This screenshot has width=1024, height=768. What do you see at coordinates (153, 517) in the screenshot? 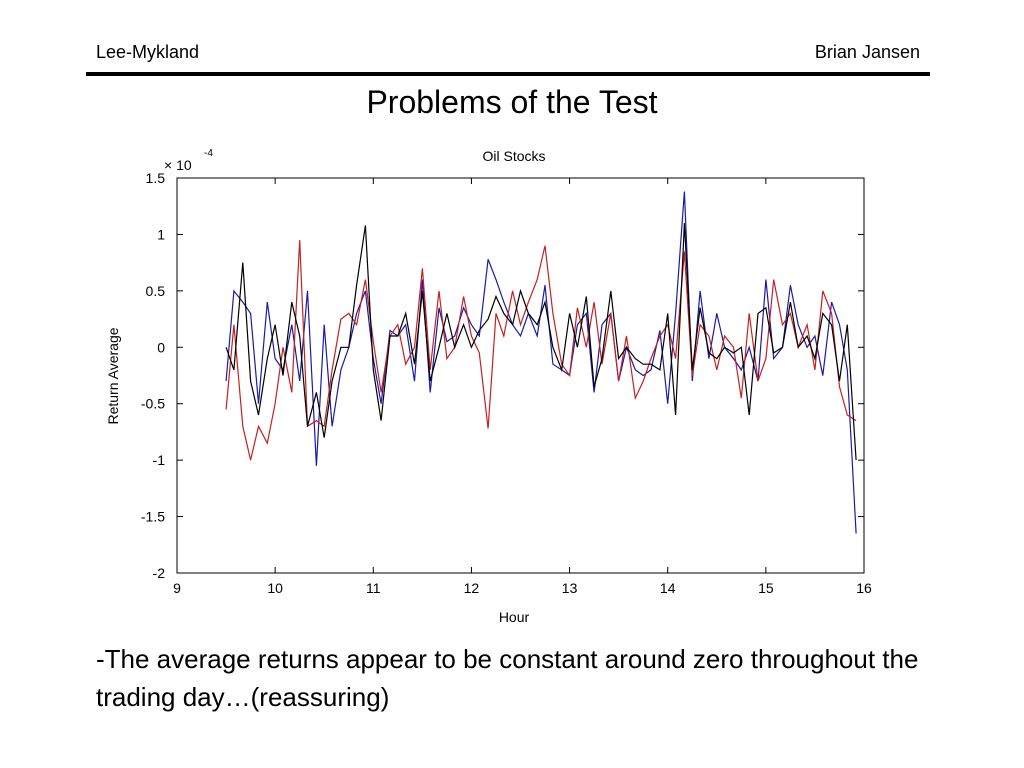
I see `y-tick-label: -1.5` at bounding box center [153, 517].